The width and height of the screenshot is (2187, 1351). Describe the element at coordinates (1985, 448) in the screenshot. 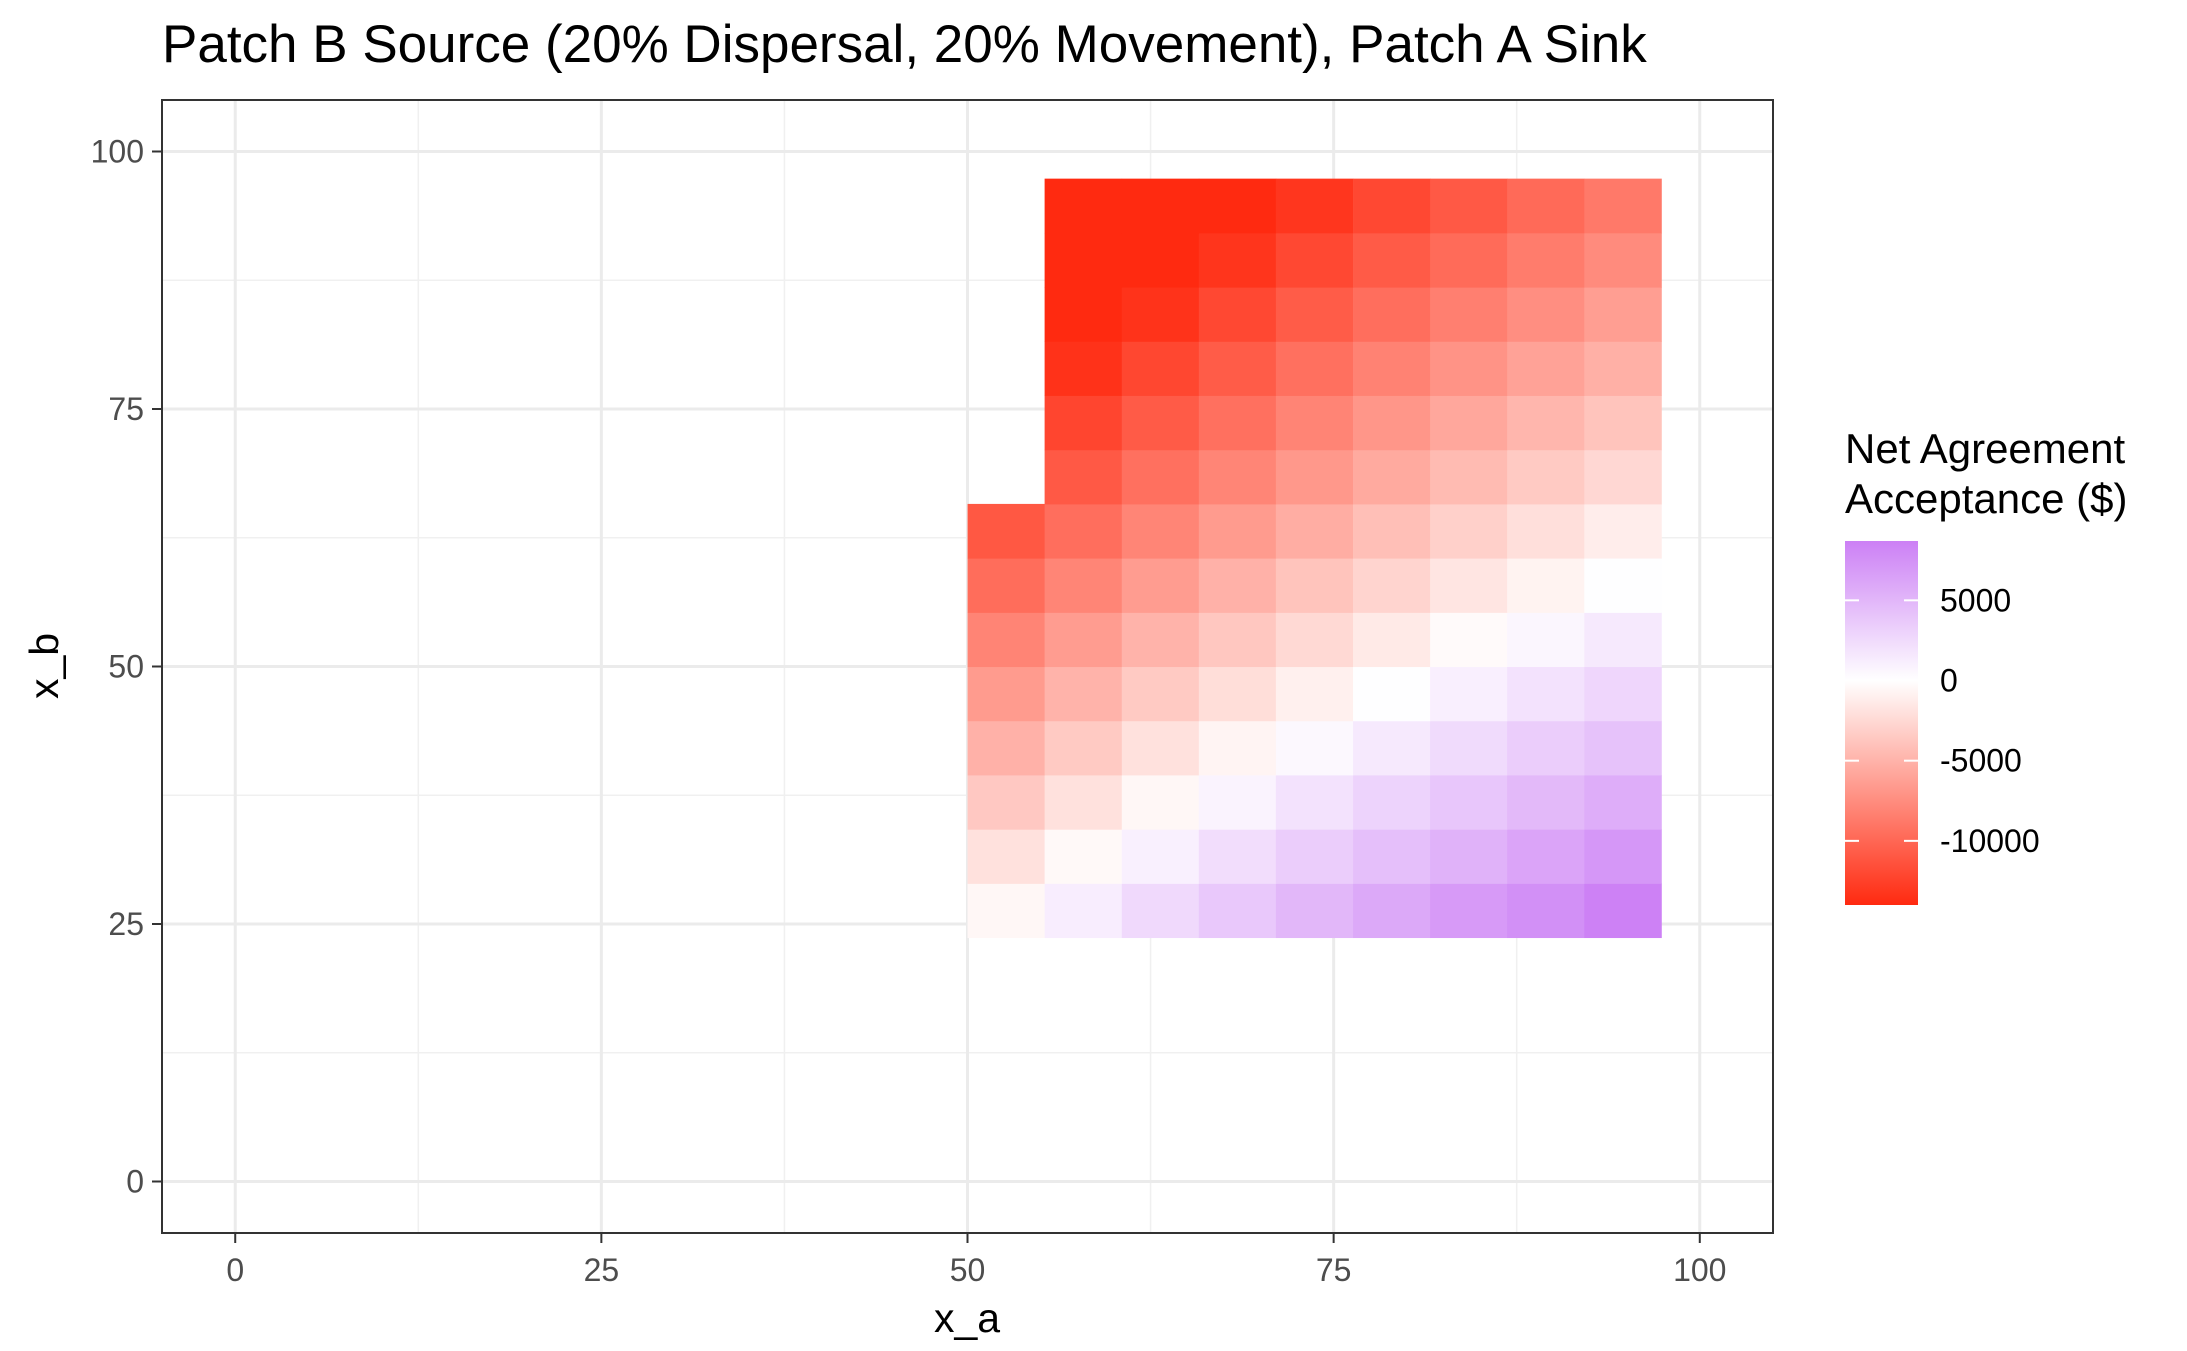

I see `legend-title-line-1: Net Agreement` at that location.